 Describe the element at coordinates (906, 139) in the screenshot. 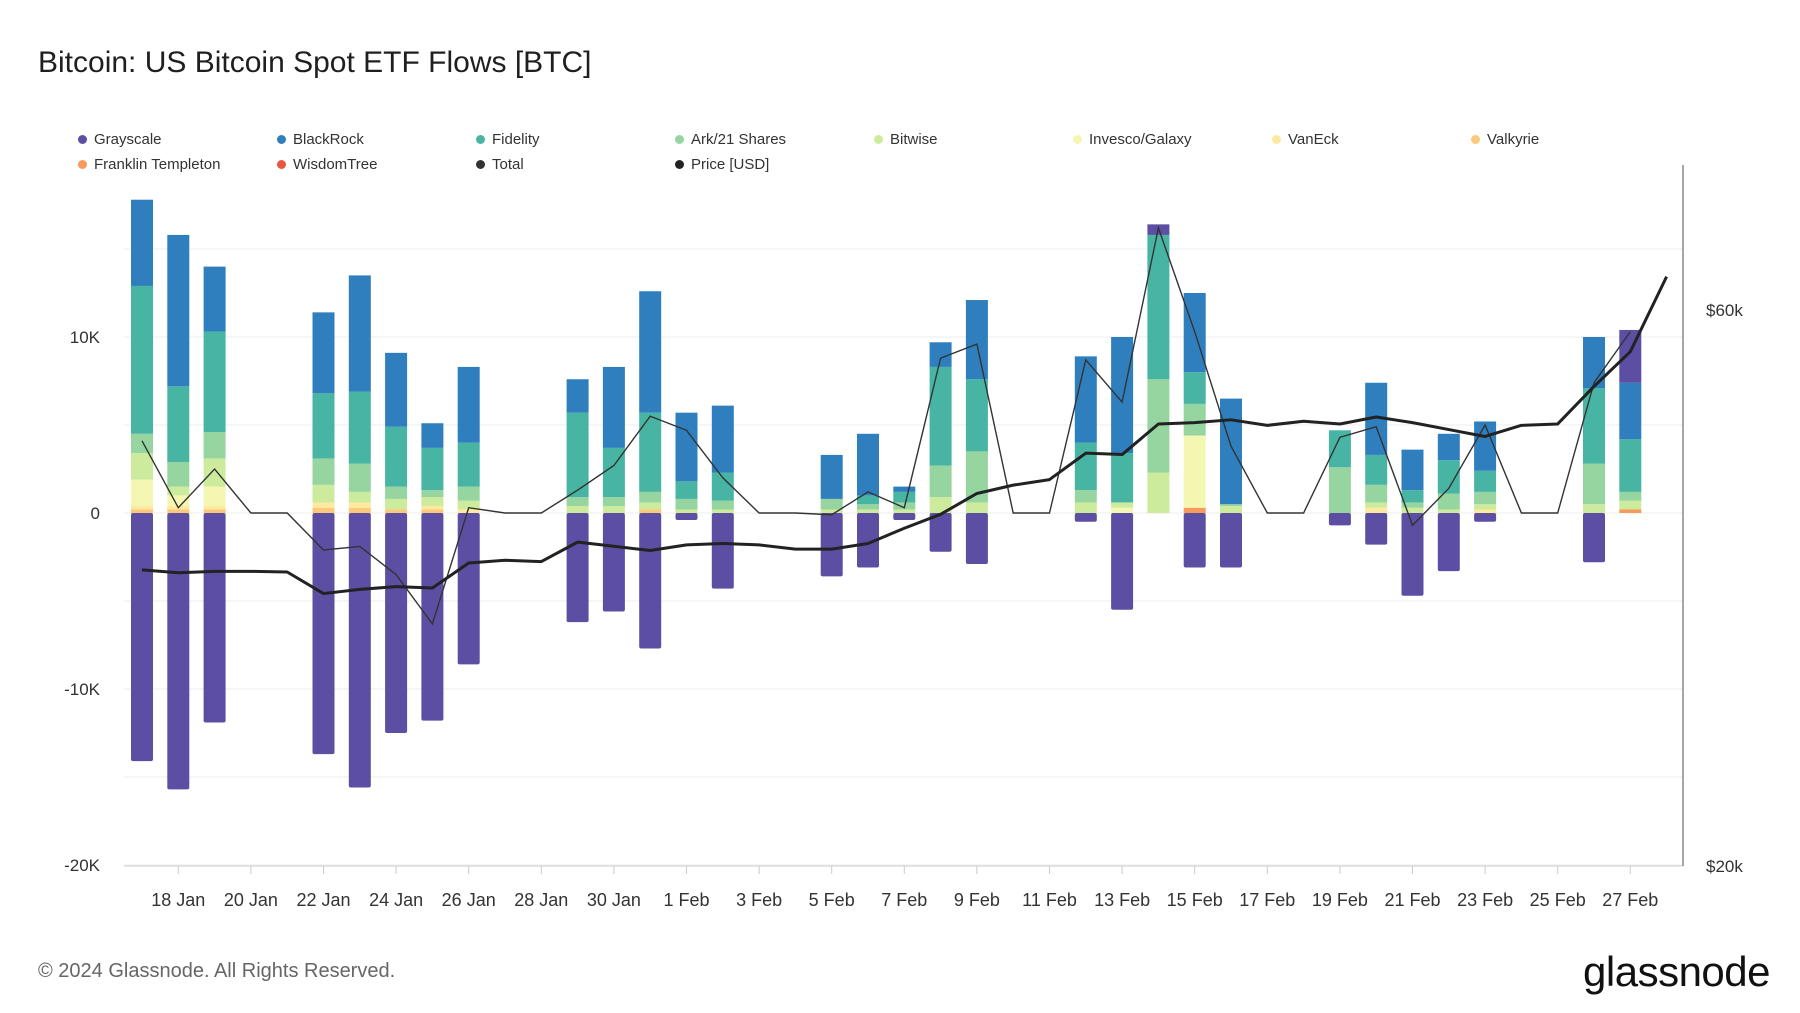

I see `legend-item-bitwise: Bitwise` at that location.